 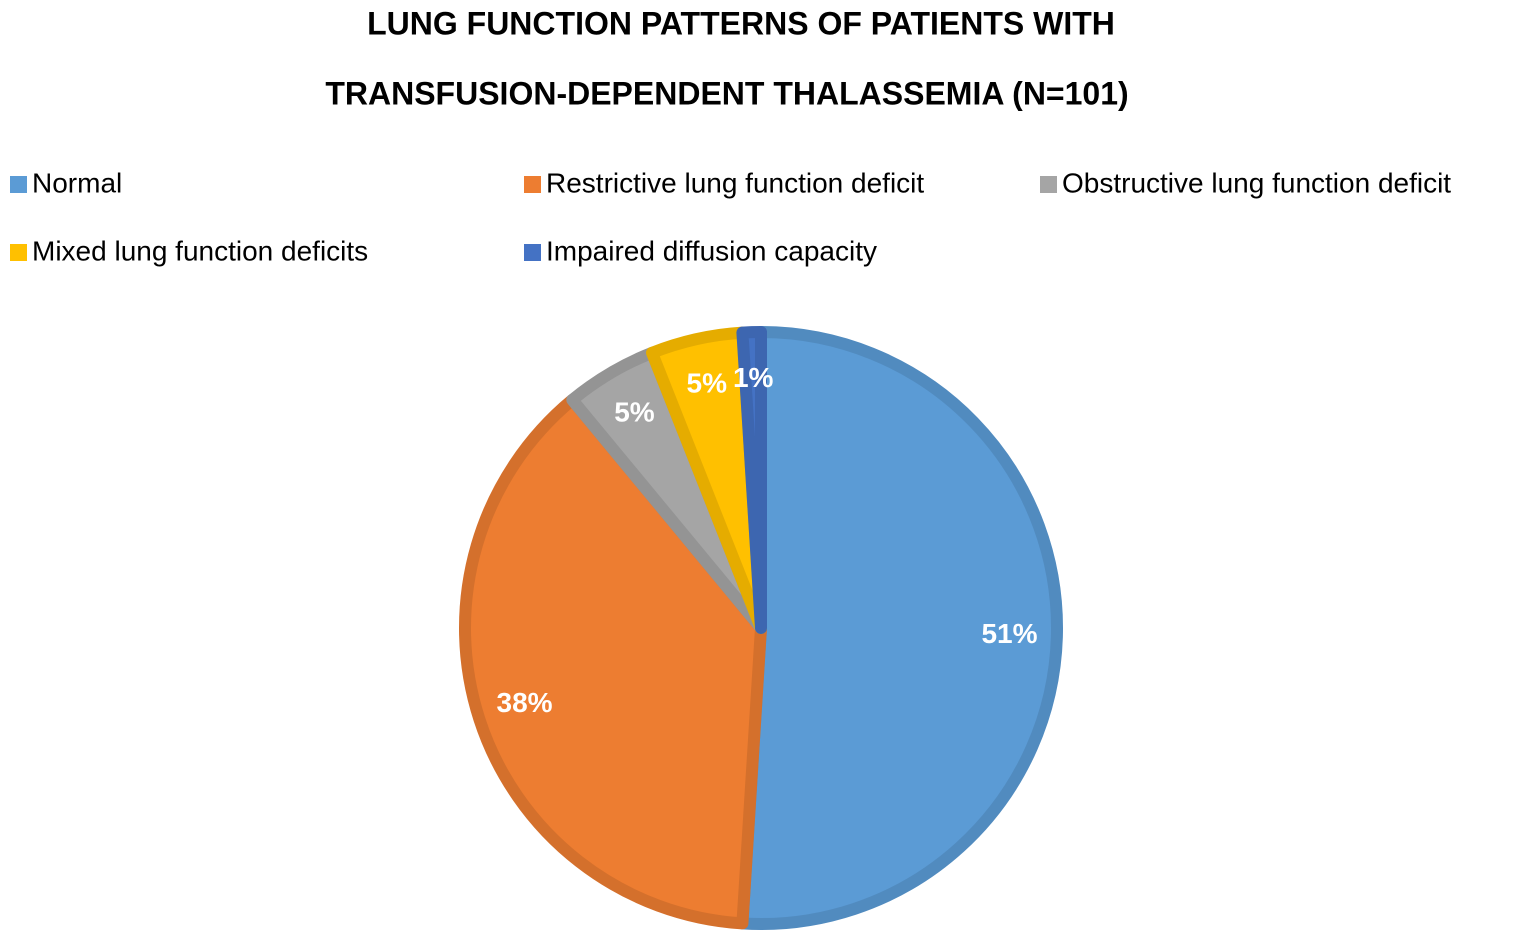 I want to click on chart-title: LUNG FUNCTION PATTERNS OF PATIENTS WITH, so click(x=741, y=23).